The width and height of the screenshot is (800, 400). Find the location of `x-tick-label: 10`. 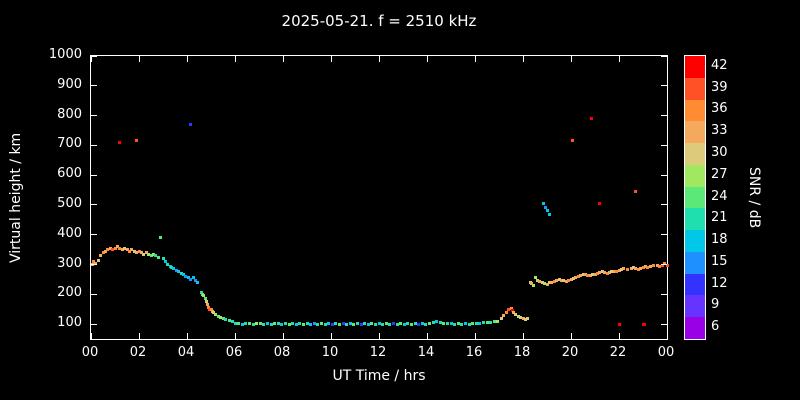

x-tick-label: 10 is located at coordinates (330, 352).